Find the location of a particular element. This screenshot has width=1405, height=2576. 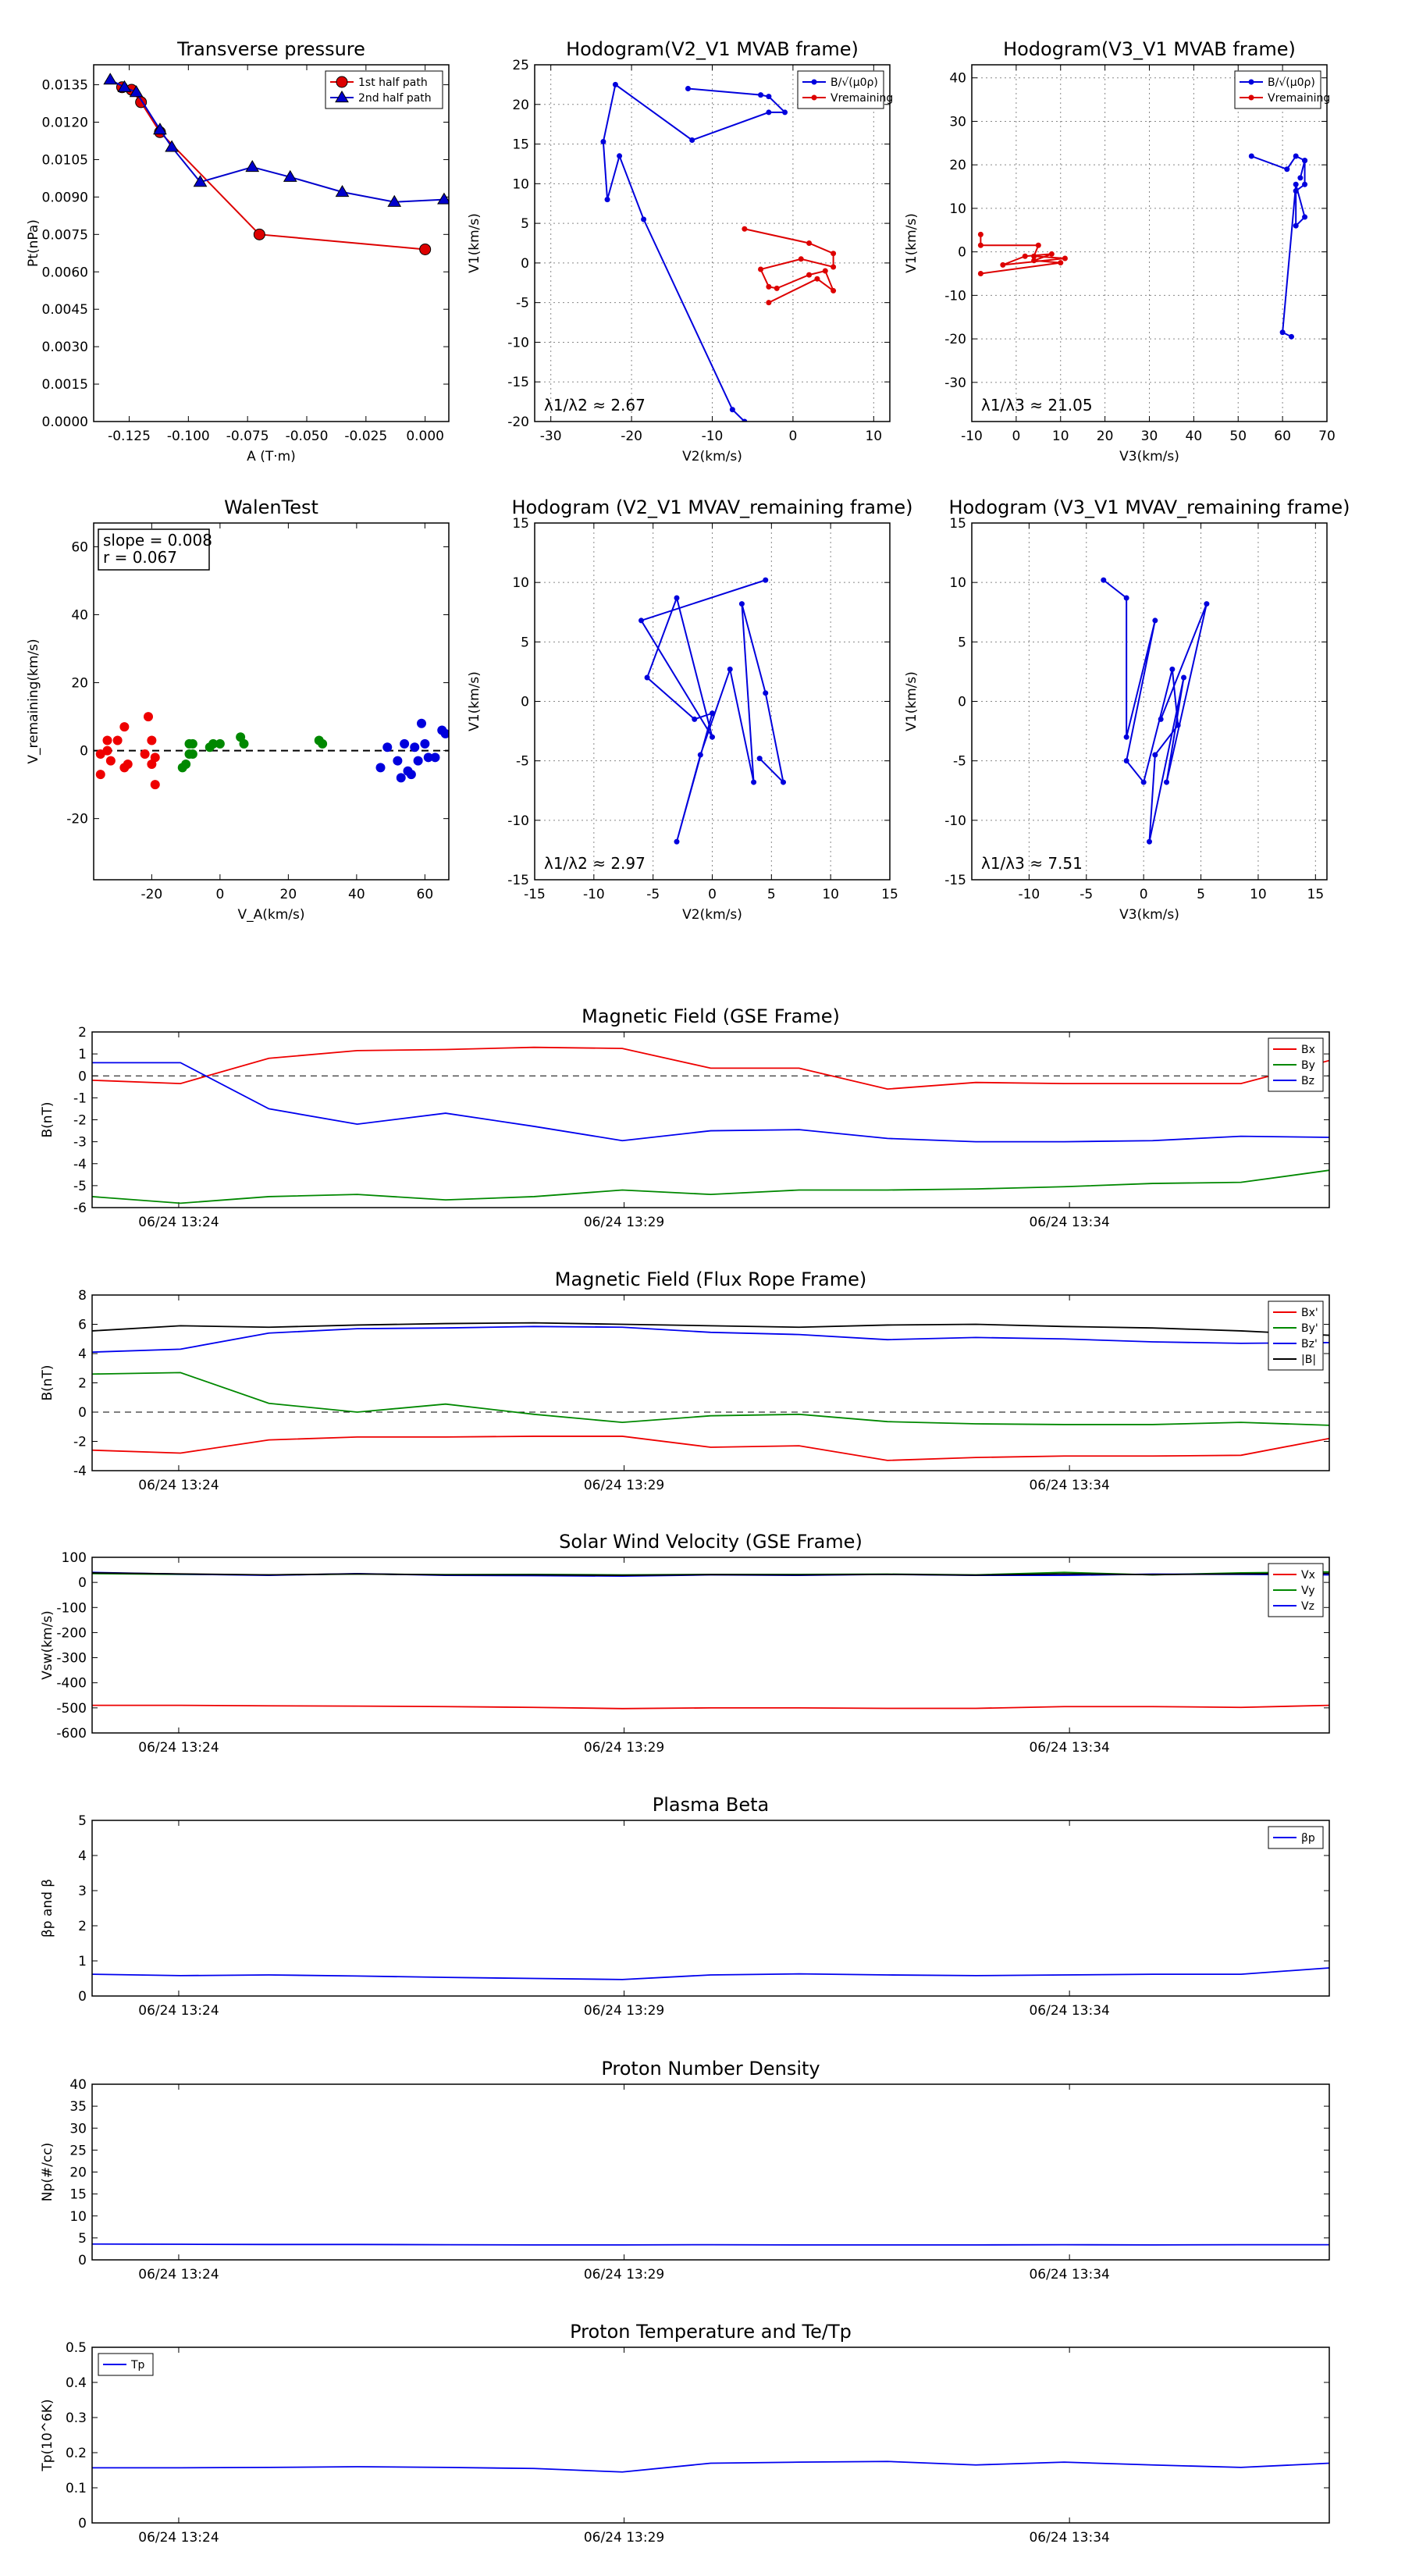

x-tick-label: -10 is located at coordinates (713, 436).